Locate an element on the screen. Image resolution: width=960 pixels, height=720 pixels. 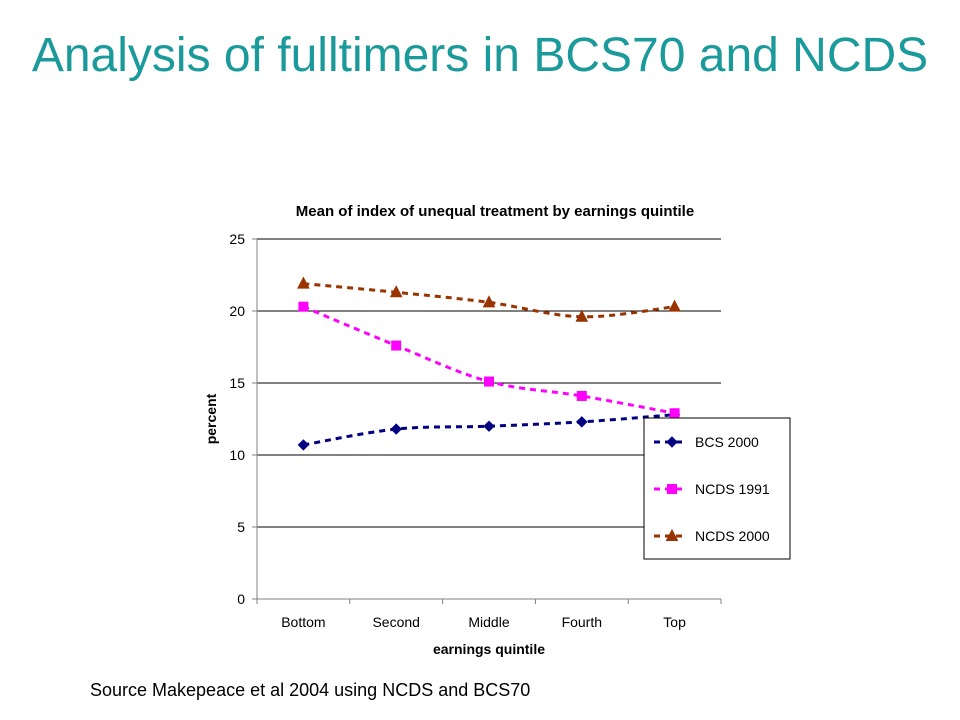
x-tick-label: Top is located at coordinates (674, 622).